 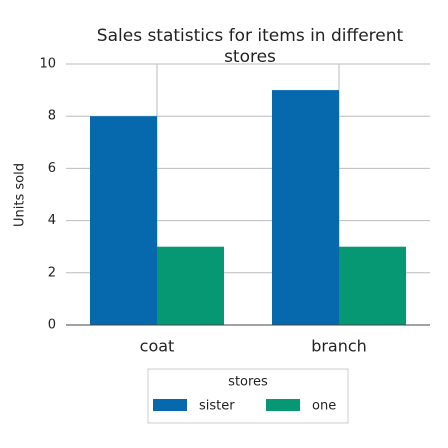 What do you see at coordinates (157, 346) in the screenshot?
I see `x-tick-label: coat` at bounding box center [157, 346].